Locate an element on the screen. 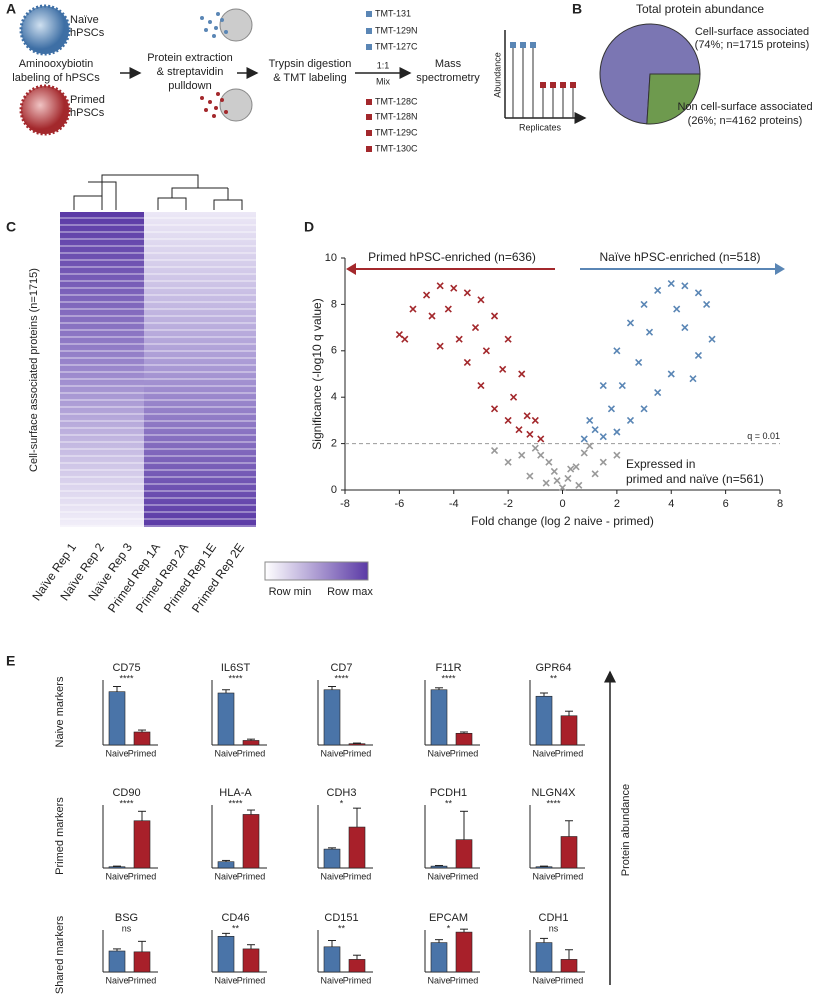 The width and height of the screenshot is (824, 996). y-tick-label: 8 is located at coordinates (334, 304).